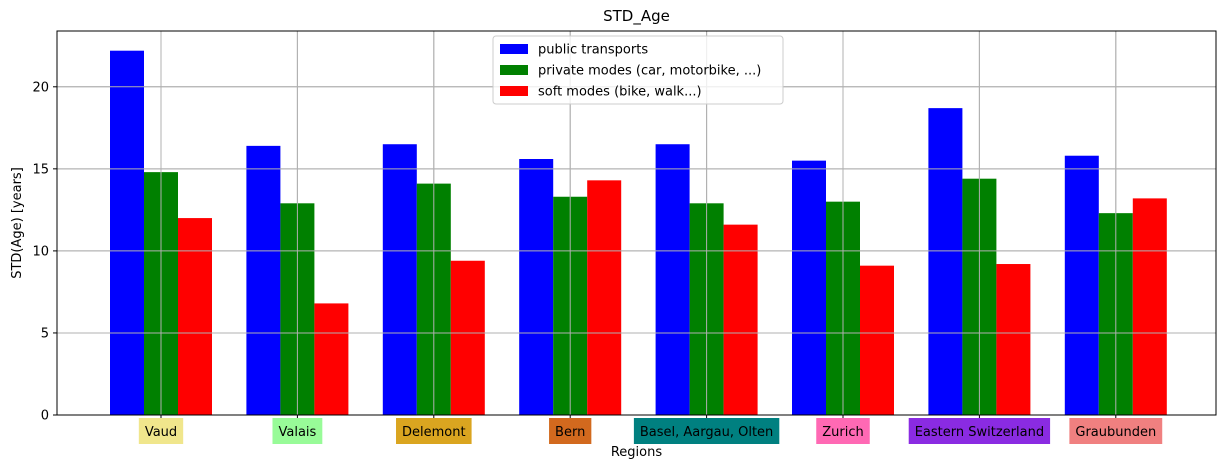  I want to click on x-tick-label-box: Valais, so click(297, 431).